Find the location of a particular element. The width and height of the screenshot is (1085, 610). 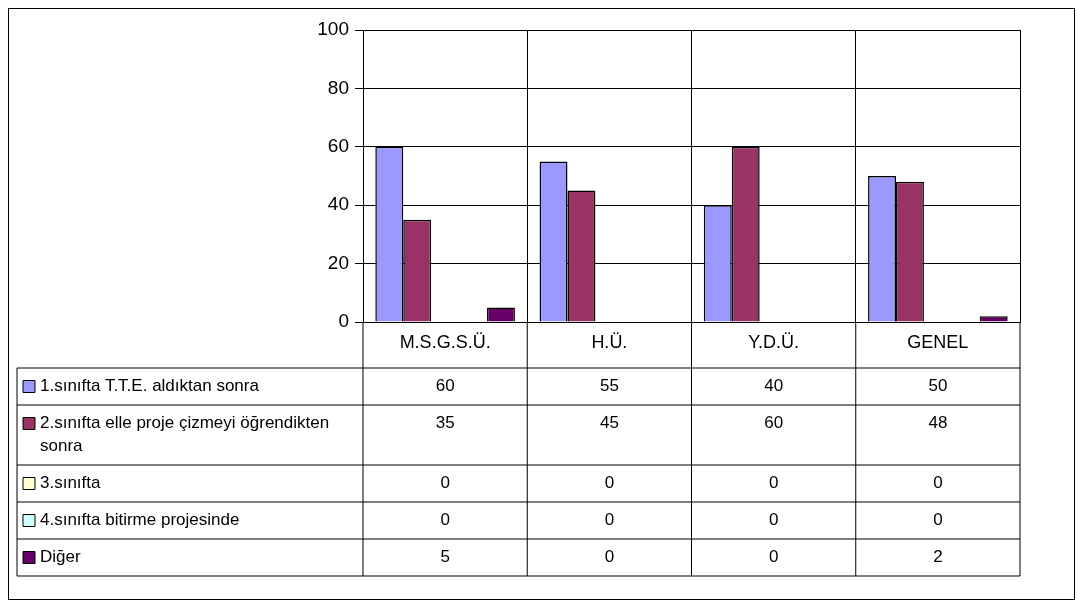

x-tick-label: Y.D.Ü. is located at coordinates (773, 341).